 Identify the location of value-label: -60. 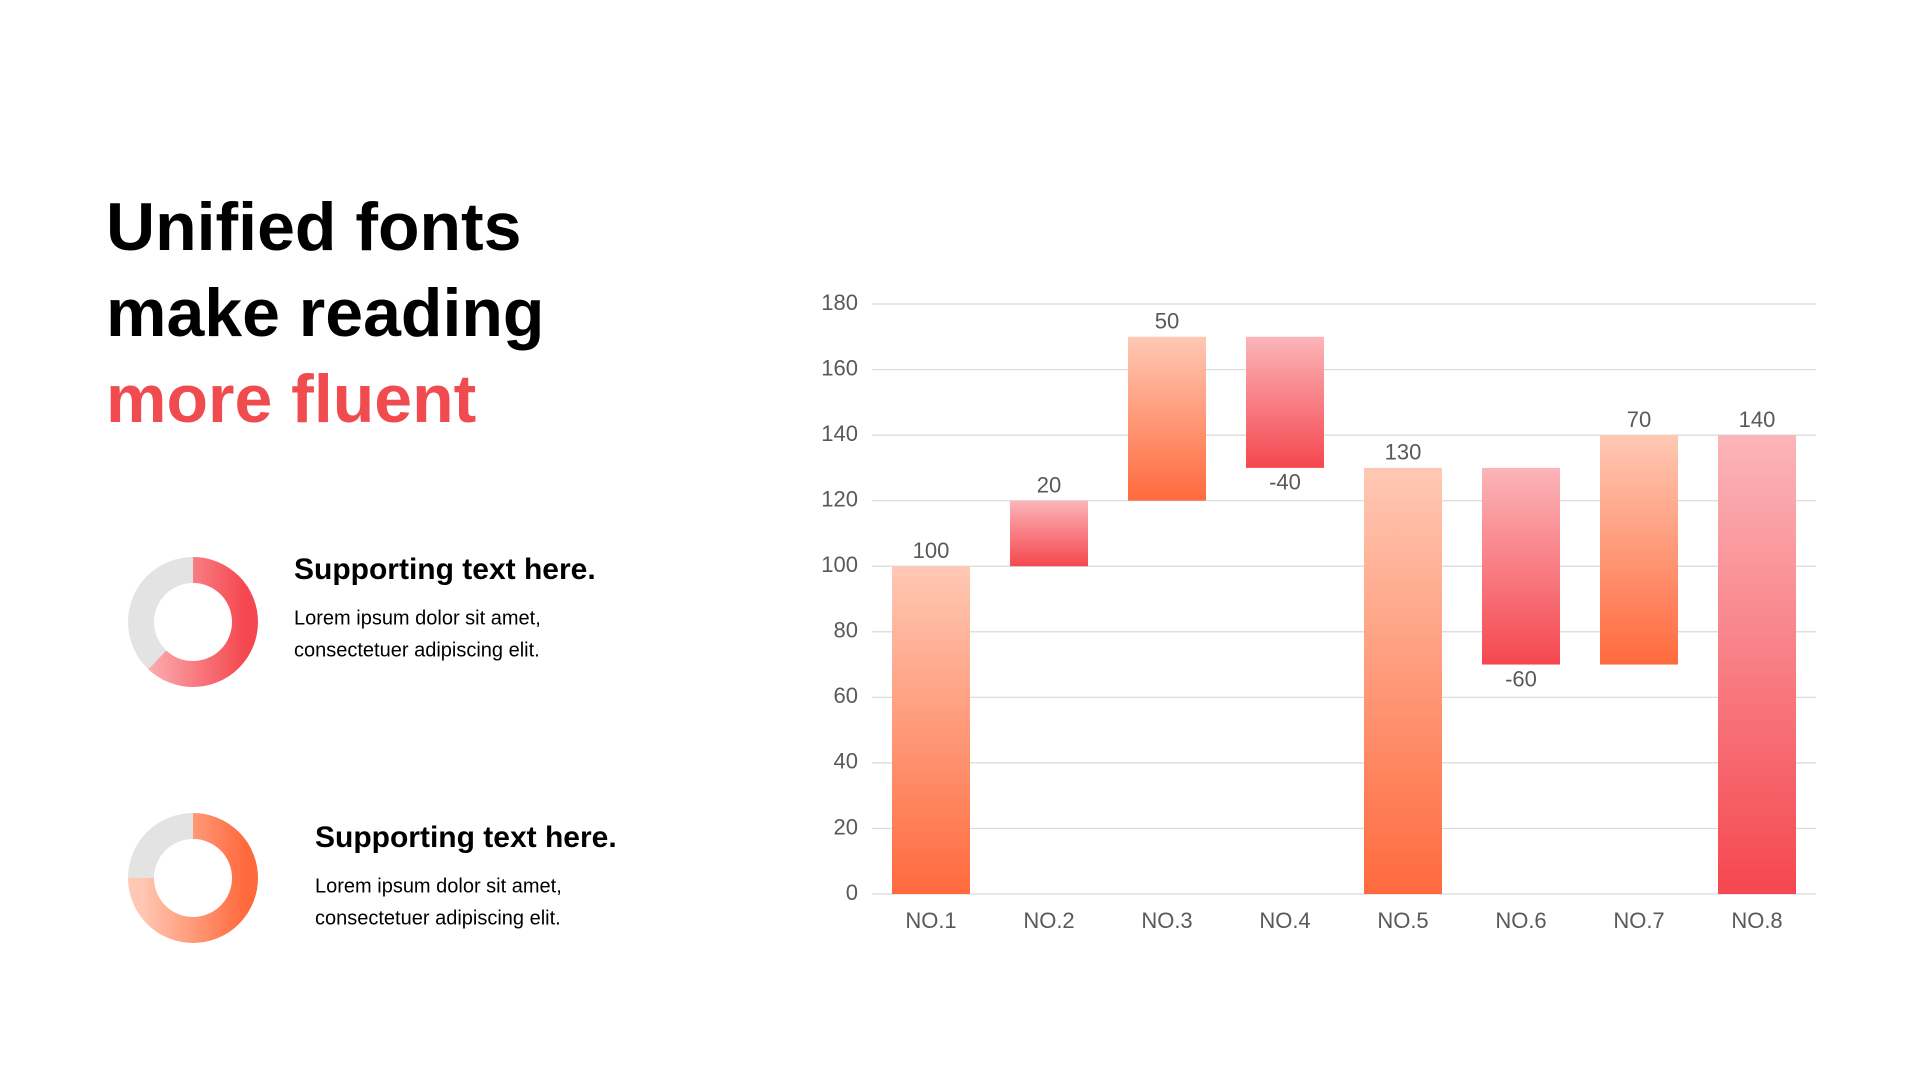
(1521, 678).